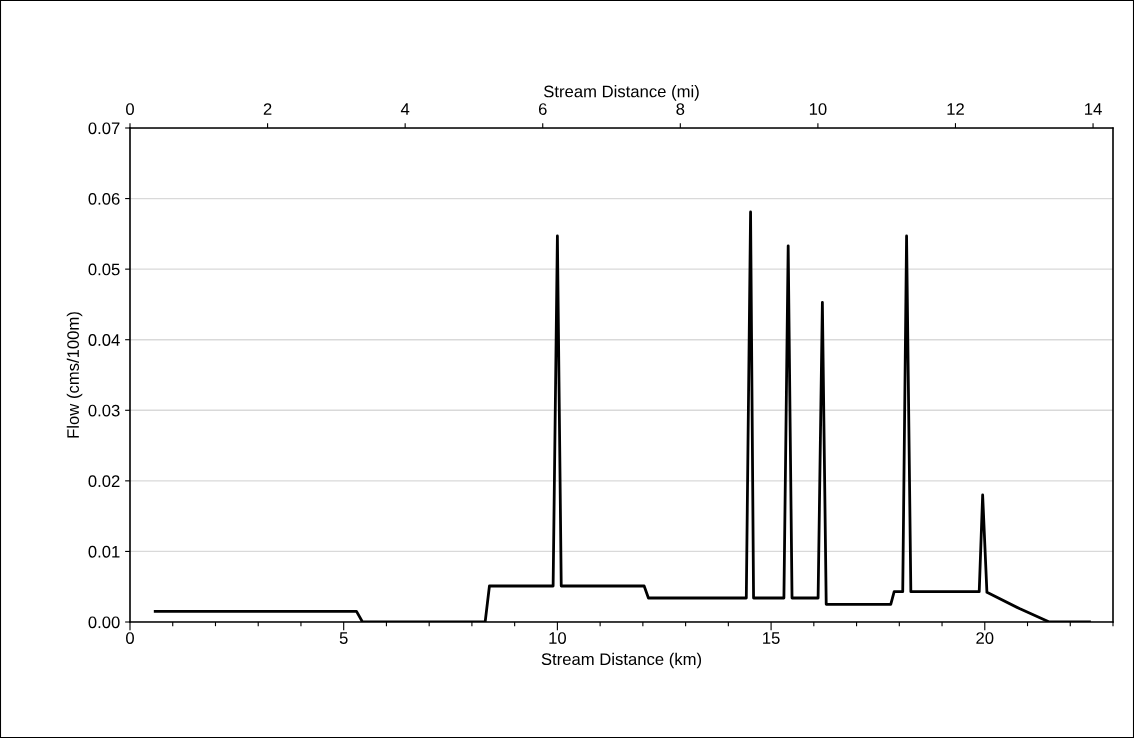  I want to click on y-tick-label: 0.00, so click(104, 622).